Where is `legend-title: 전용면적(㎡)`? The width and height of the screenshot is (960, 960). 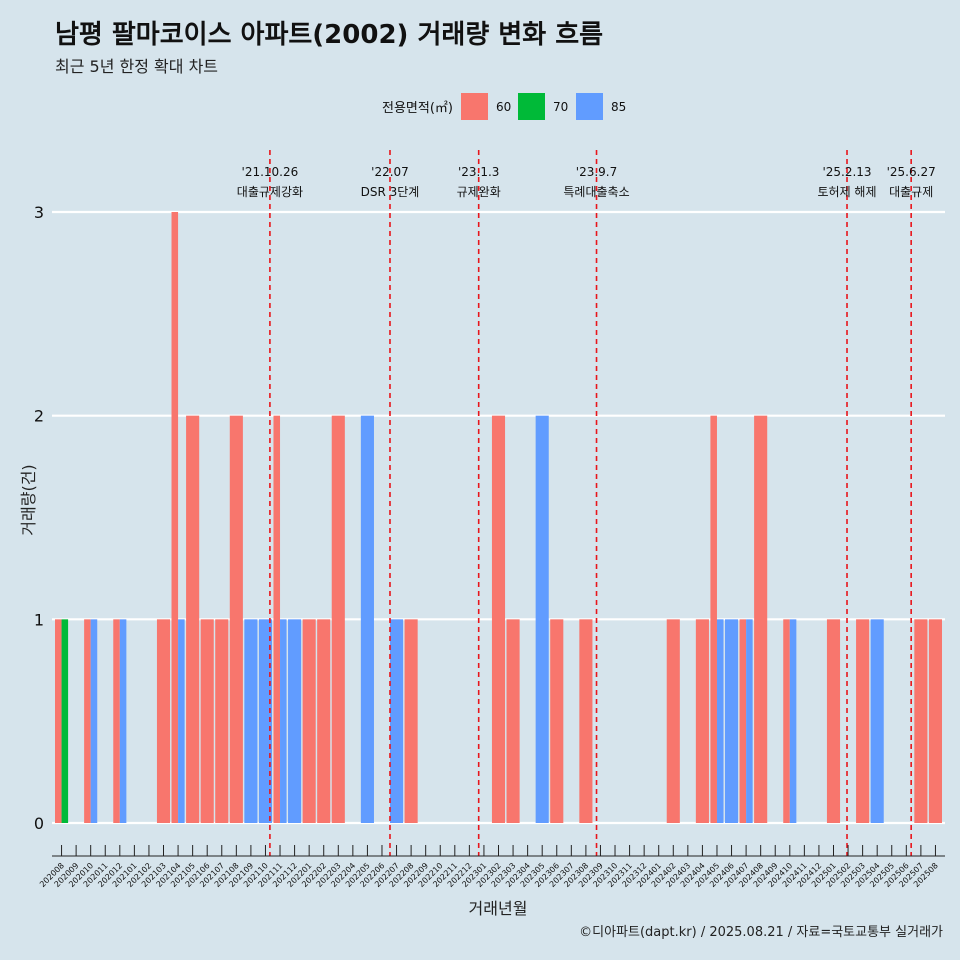 legend-title: 전용면적(㎡) is located at coordinates (417, 108).